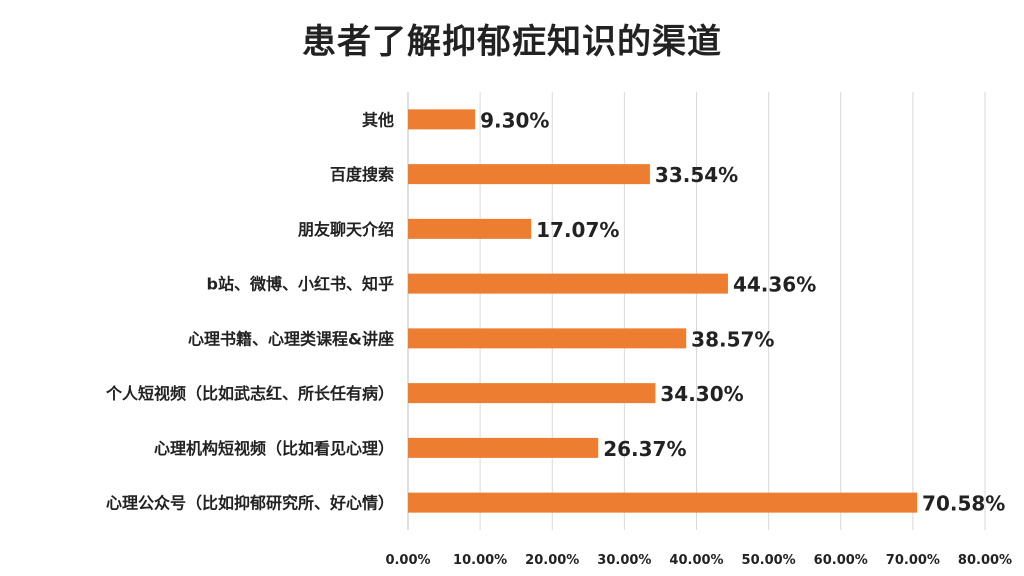 This screenshot has width=1024, height=576. Describe the element at coordinates (274, 448) in the screenshot. I see `category-label: 心理机构短视频（比如看见心理）` at that location.